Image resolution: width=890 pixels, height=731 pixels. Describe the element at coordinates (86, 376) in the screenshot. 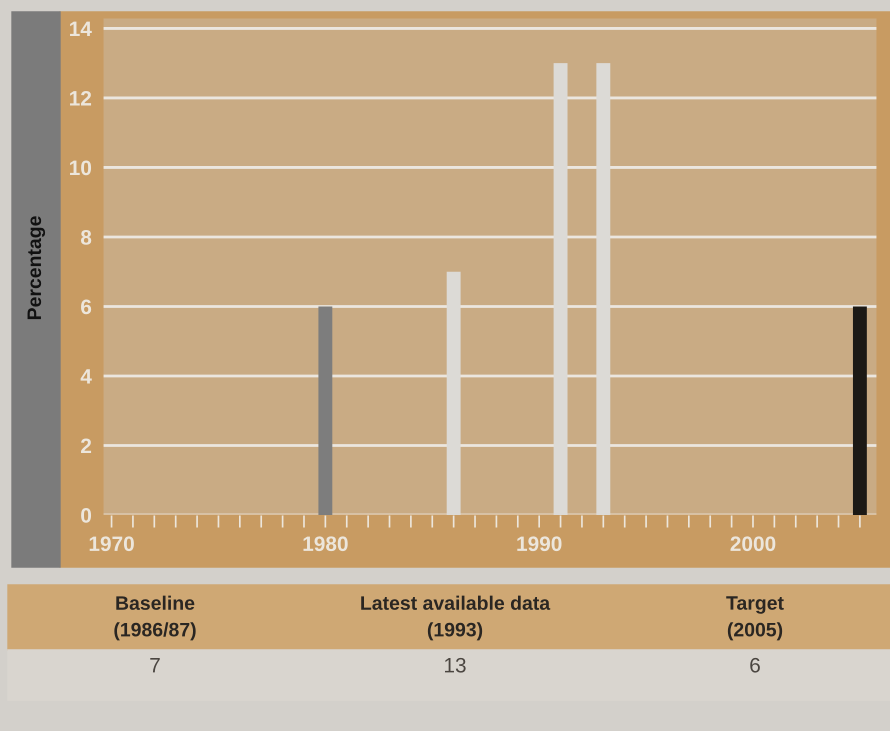

I see `y-tick-label: 4` at that location.